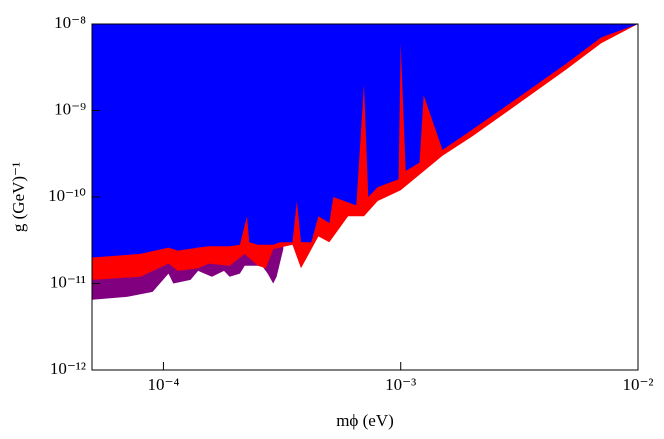 Image resolution: width=664 pixels, height=439 pixels. Describe the element at coordinates (163, 384) in the screenshot. I see `x-tick-label: 10⁻⁴` at that location.